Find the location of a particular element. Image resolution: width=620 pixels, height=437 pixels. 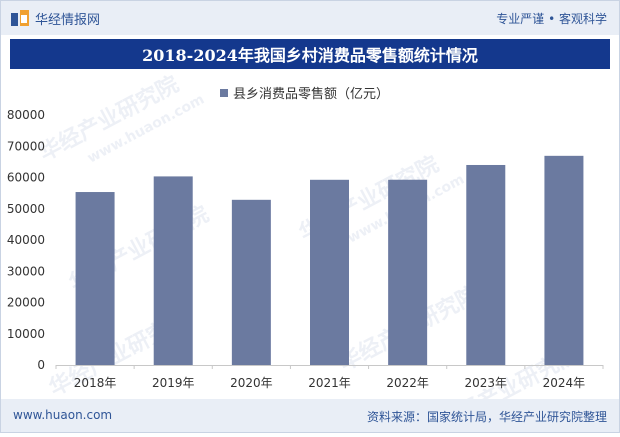

y-tick-label: 20000 is located at coordinates (26, 303).